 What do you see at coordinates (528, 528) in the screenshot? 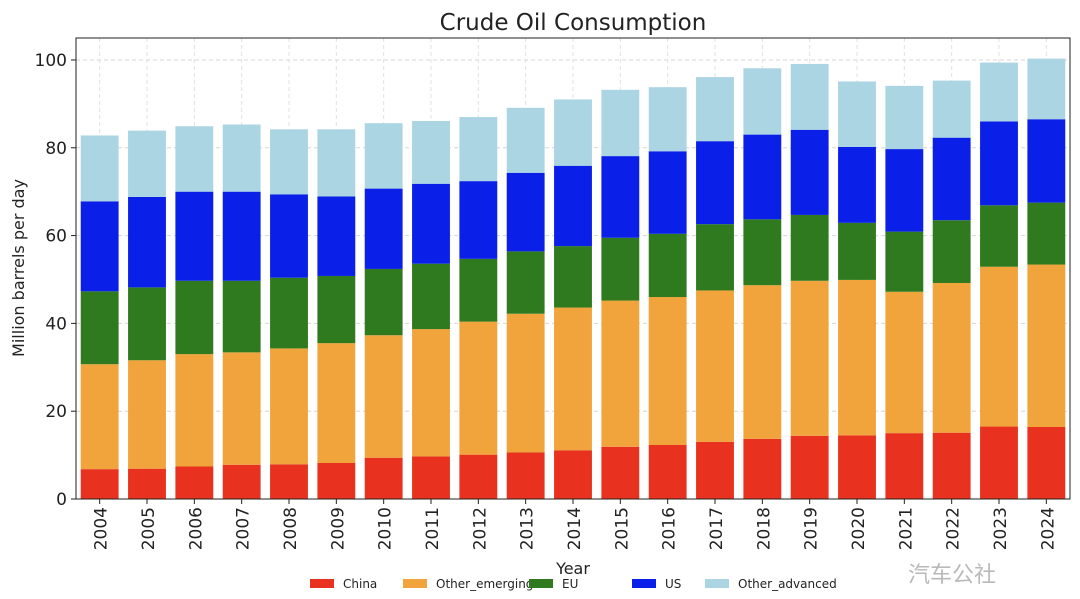
I see `x-tick-label: 2013` at bounding box center [528, 528].